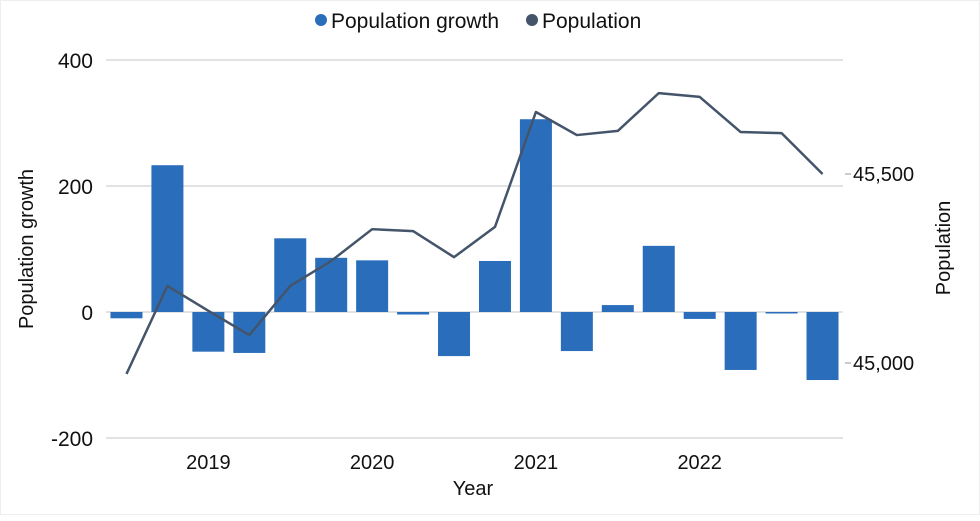 This screenshot has width=980, height=521. Describe the element at coordinates (532, 20) in the screenshot. I see `legend-marker-population` at that location.